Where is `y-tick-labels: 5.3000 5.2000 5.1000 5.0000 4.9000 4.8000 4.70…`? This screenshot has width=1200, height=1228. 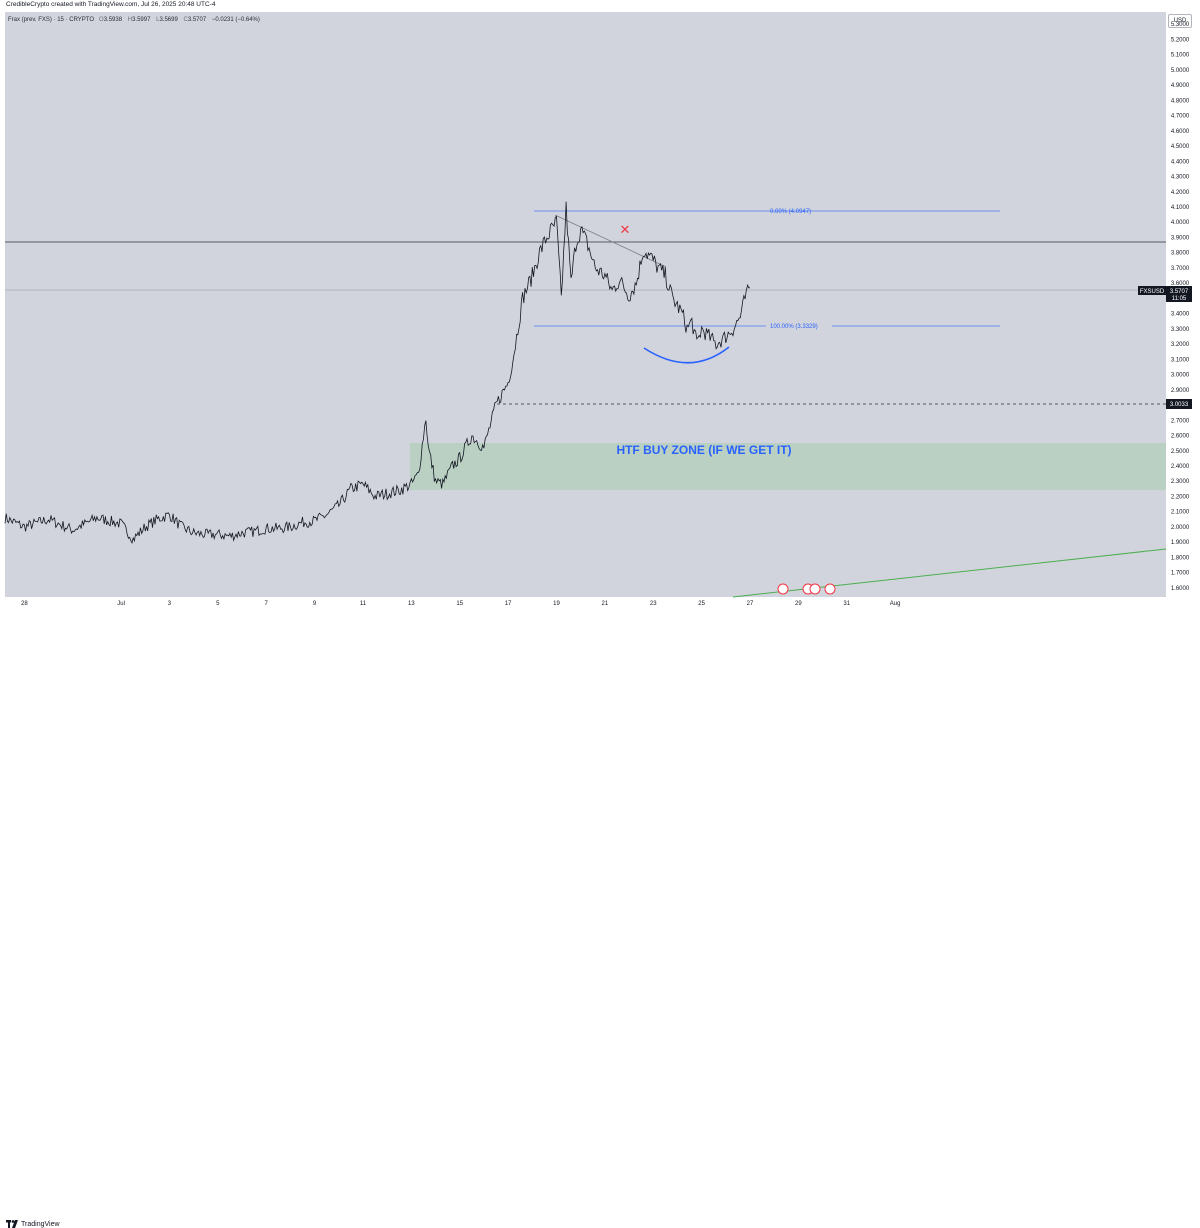
y-tick-labels: 5.3000 5.2000 5.1000 5.0000 4.9000 4.8000 4.70… is located at coordinates (1180, 307).